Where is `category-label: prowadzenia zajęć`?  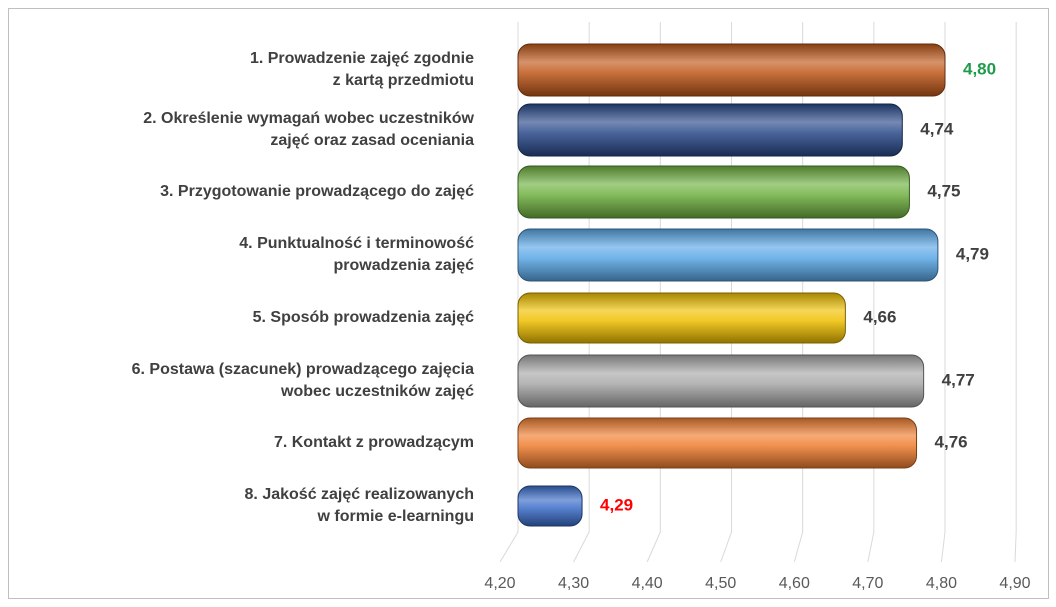 category-label: prowadzenia zajęć is located at coordinates (404, 265).